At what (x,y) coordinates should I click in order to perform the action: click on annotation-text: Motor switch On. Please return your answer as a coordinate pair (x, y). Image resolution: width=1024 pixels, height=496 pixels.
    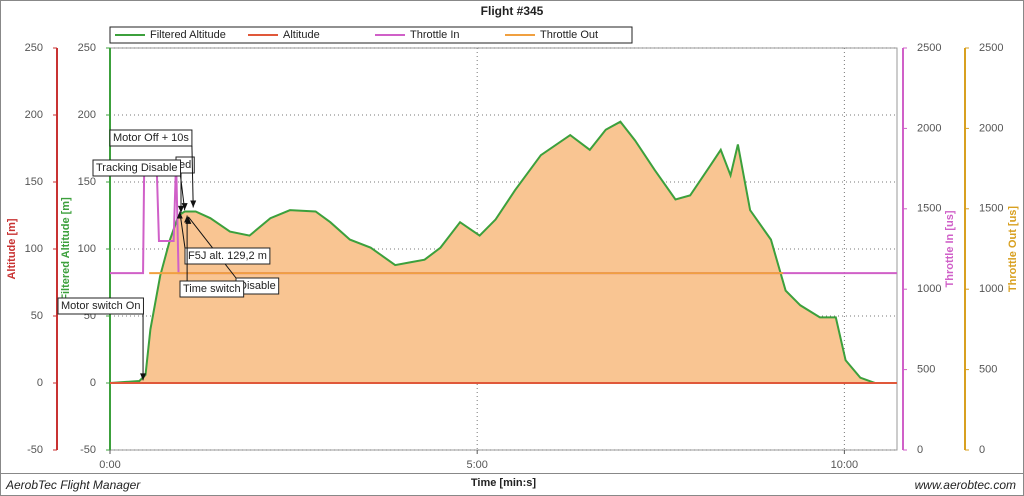
    Looking at the image, I should click on (100, 306).